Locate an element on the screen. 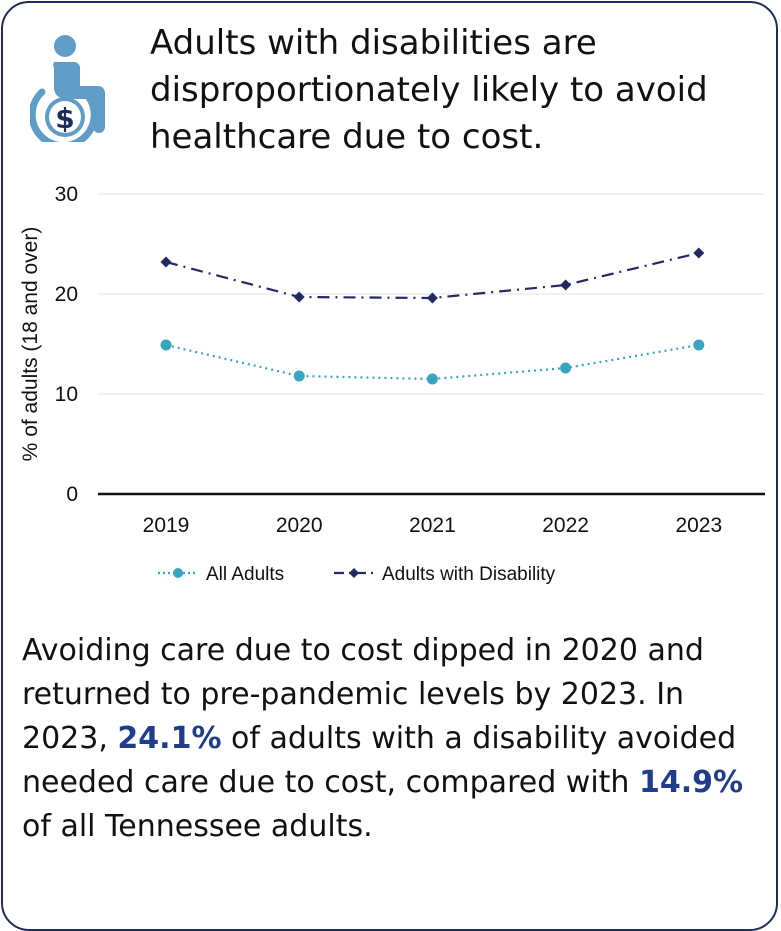 This screenshot has height=931, width=781. y-tick-label: 20 is located at coordinates (66, 294).